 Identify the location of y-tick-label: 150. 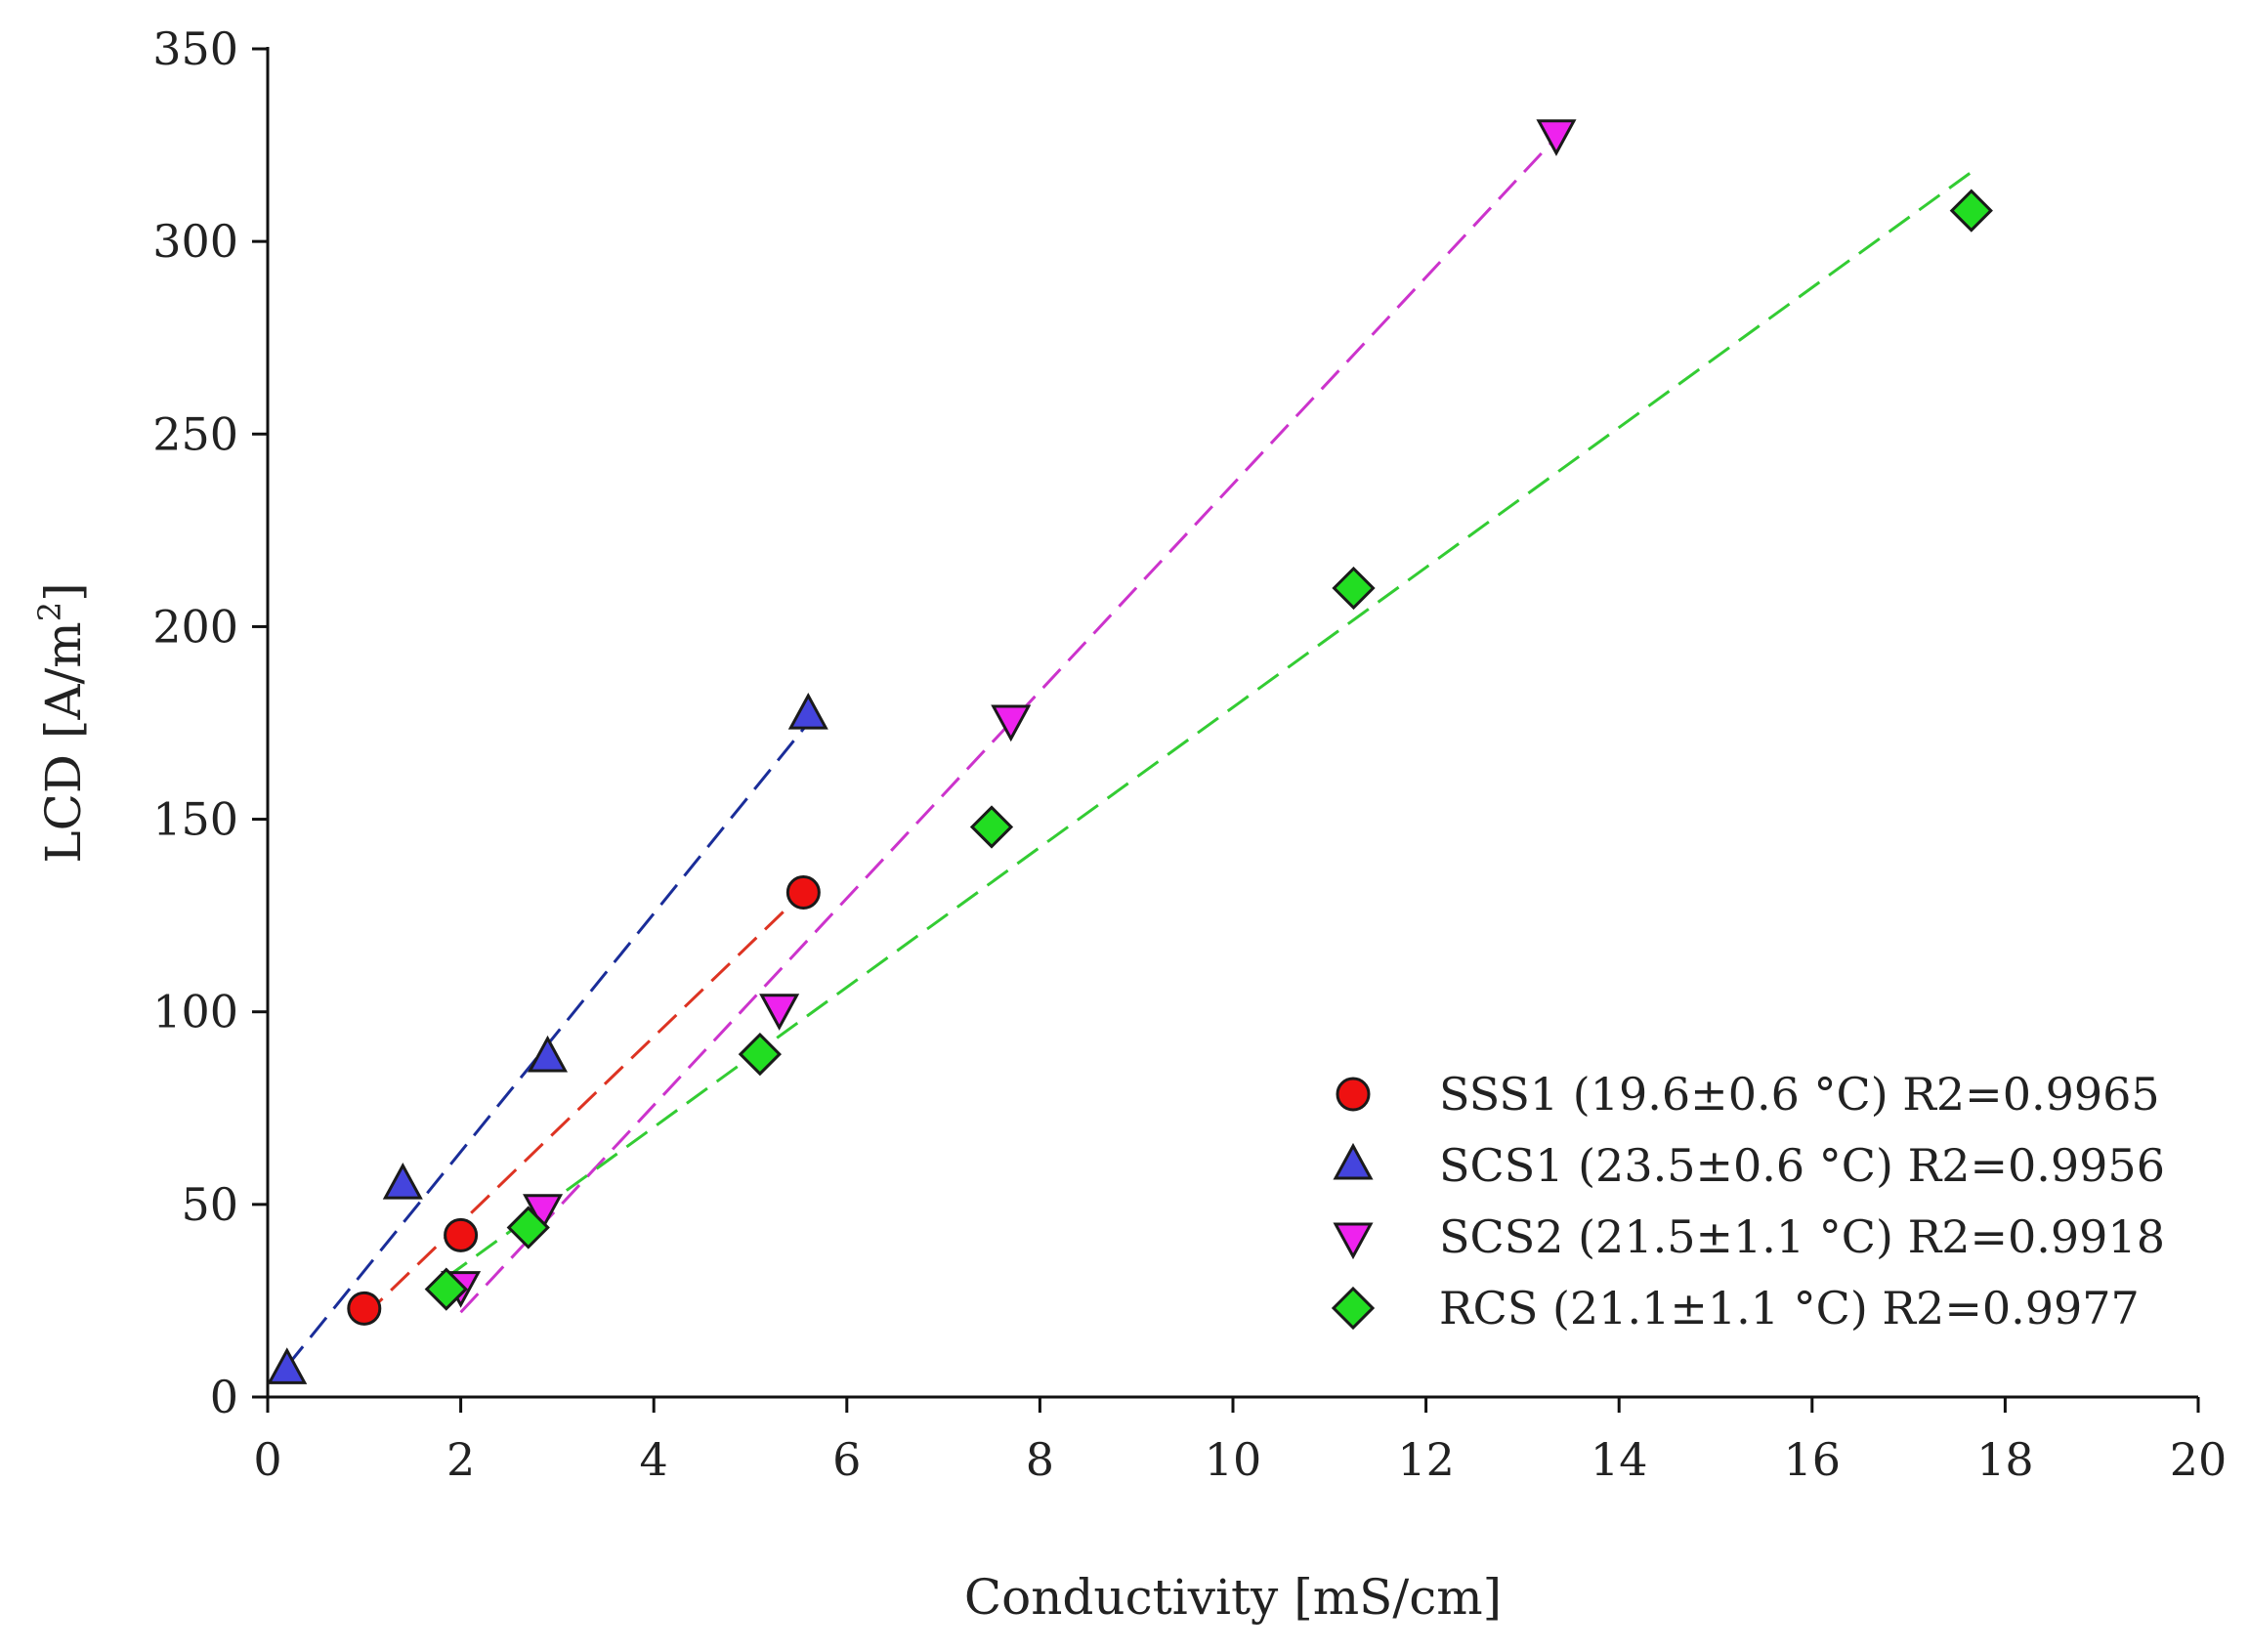
(195, 819).